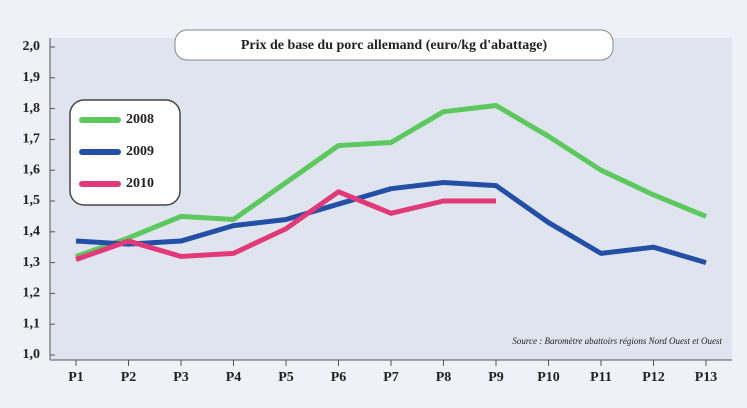 This screenshot has height=408, width=747. I want to click on x-tick-label: P12, so click(653, 377).